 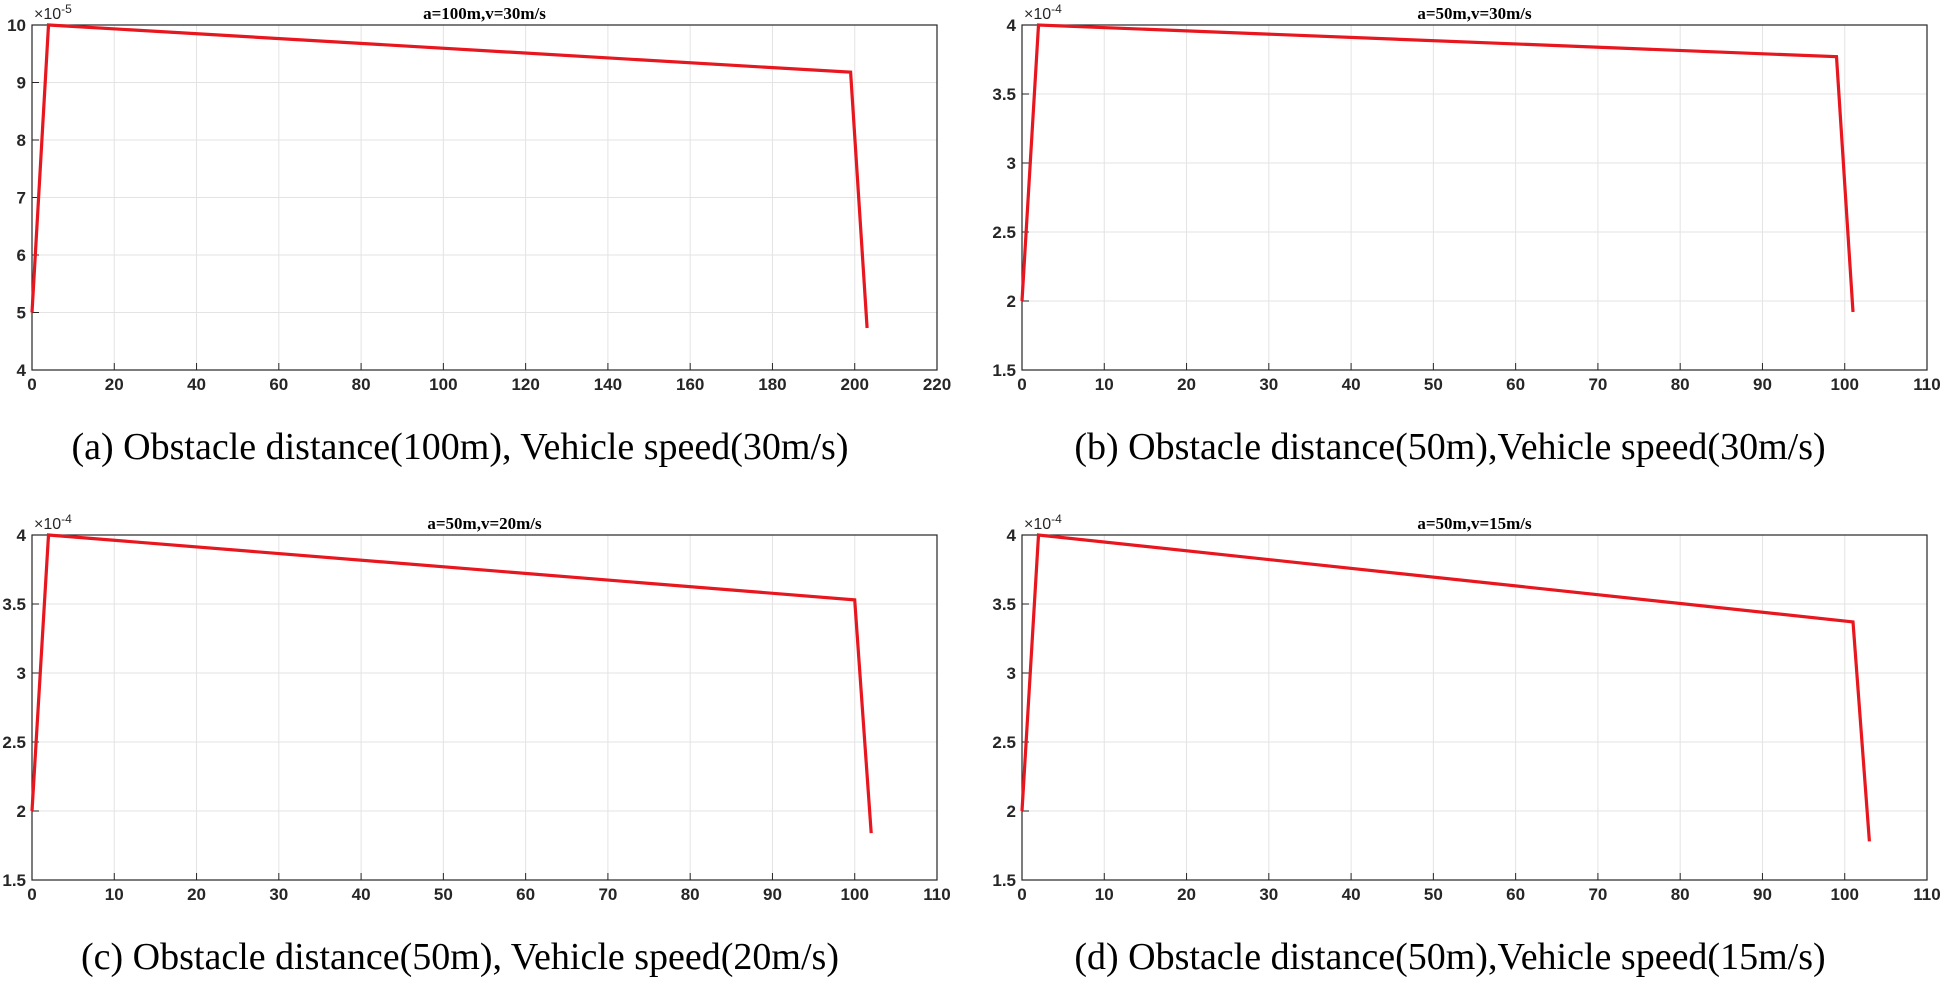 What do you see at coordinates (21, 140) in the screenshot?
I see `y-tick-label: 8` at bounding box center [21, 140].